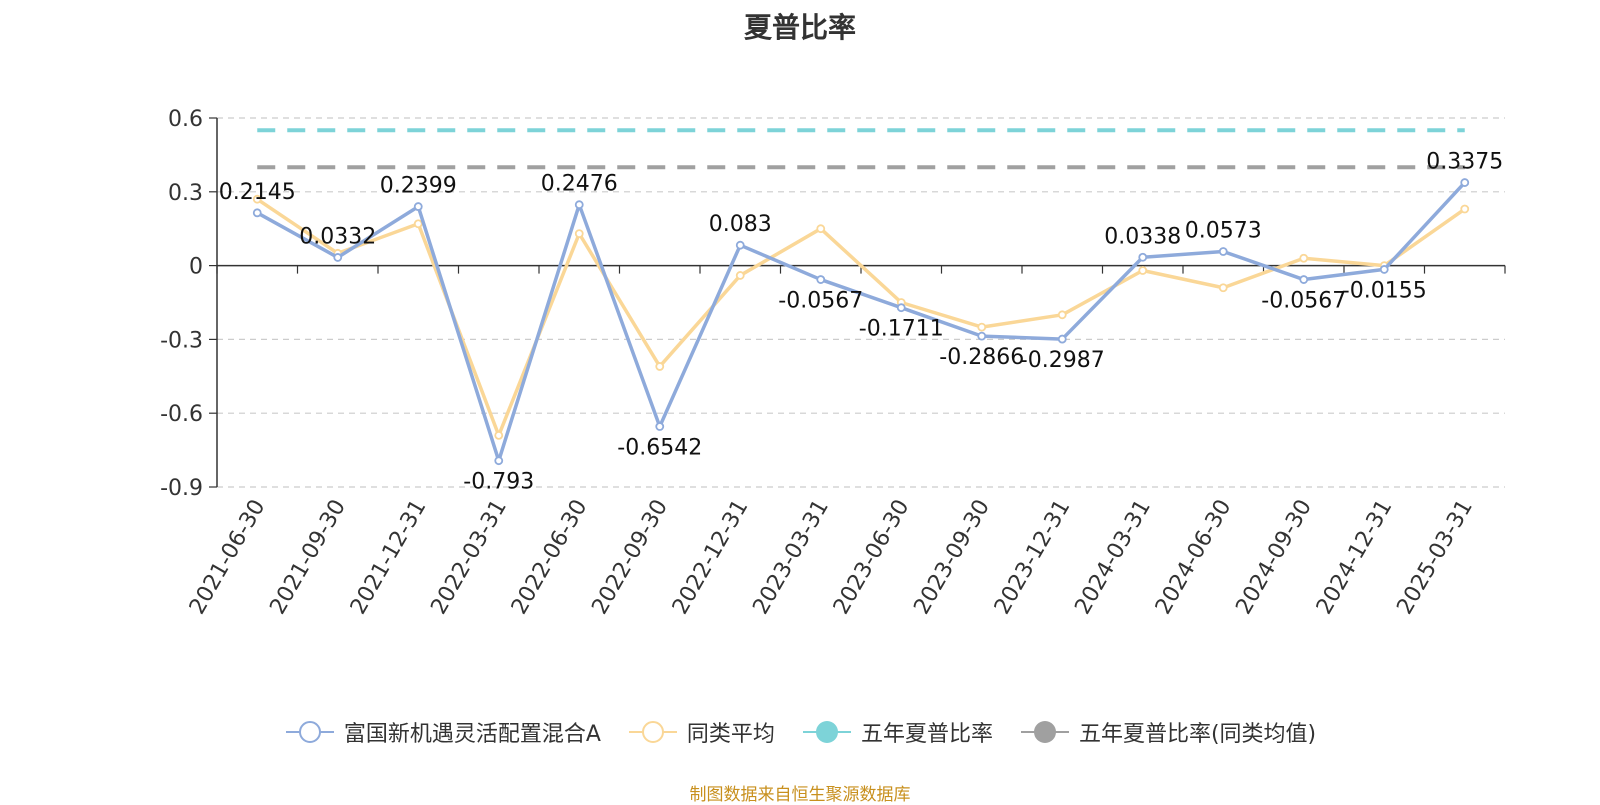  Describe the element at coordinates (740, 224) in the screenshot. I see `data-label: 0.083` at that location.